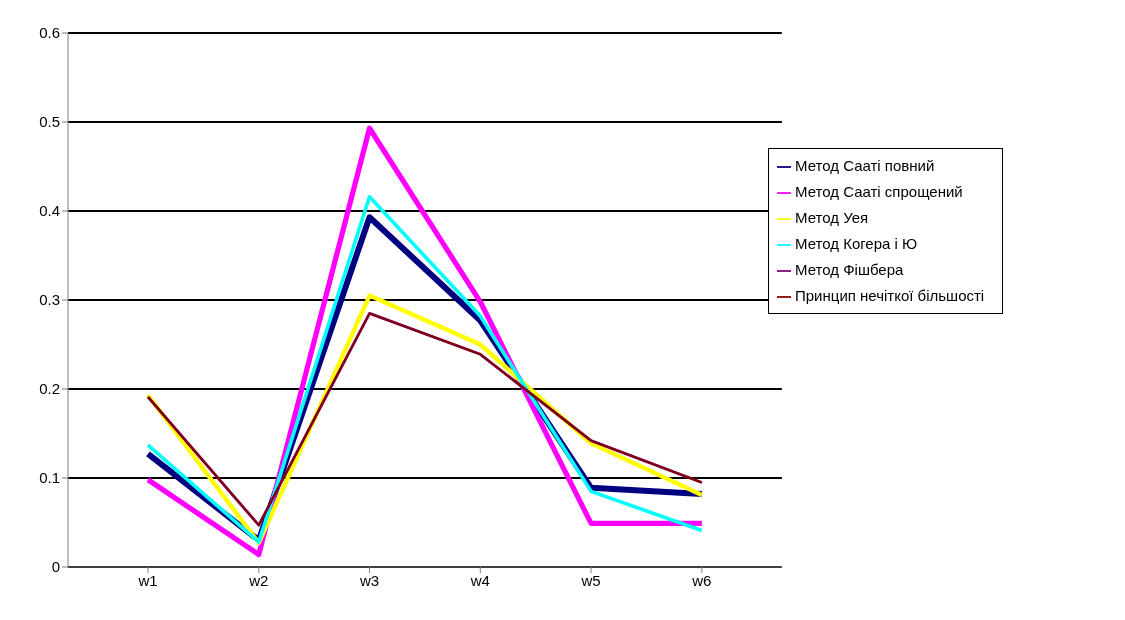  I want to click on legend-label: Метод Сааті спрощений, so click(879, 191).